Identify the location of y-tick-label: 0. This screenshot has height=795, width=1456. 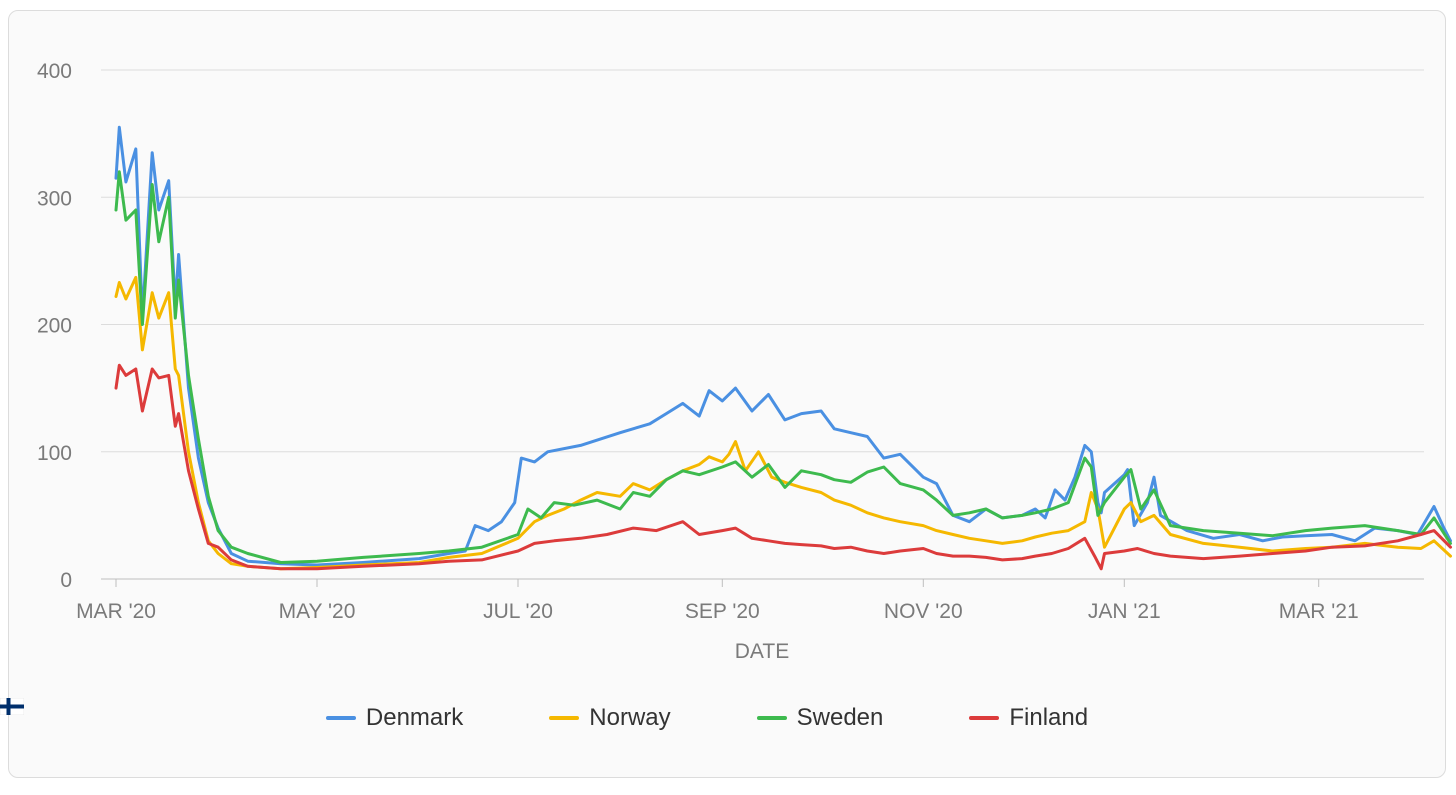
(66, 580).